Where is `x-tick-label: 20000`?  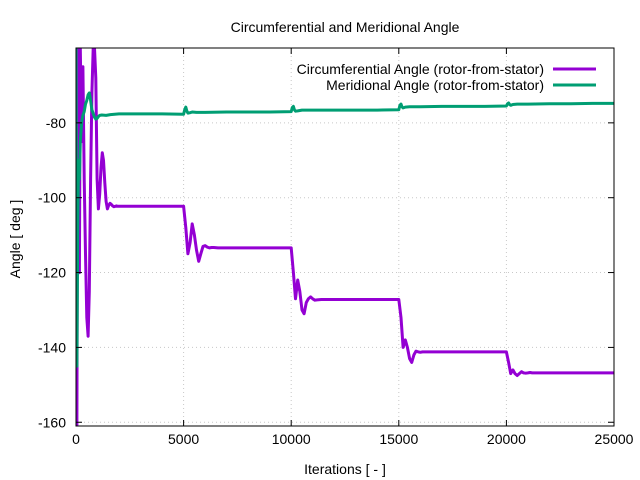
x-tick-label: 20000 is located at coordinates (506, 439).